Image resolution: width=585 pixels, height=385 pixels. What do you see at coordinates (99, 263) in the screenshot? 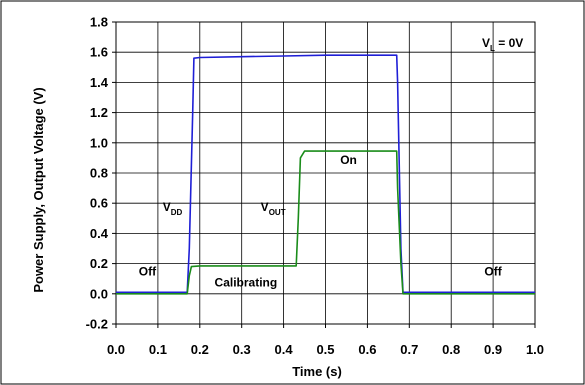
I see `y-tick-label: 0.2` at bounding box center [99, 263].